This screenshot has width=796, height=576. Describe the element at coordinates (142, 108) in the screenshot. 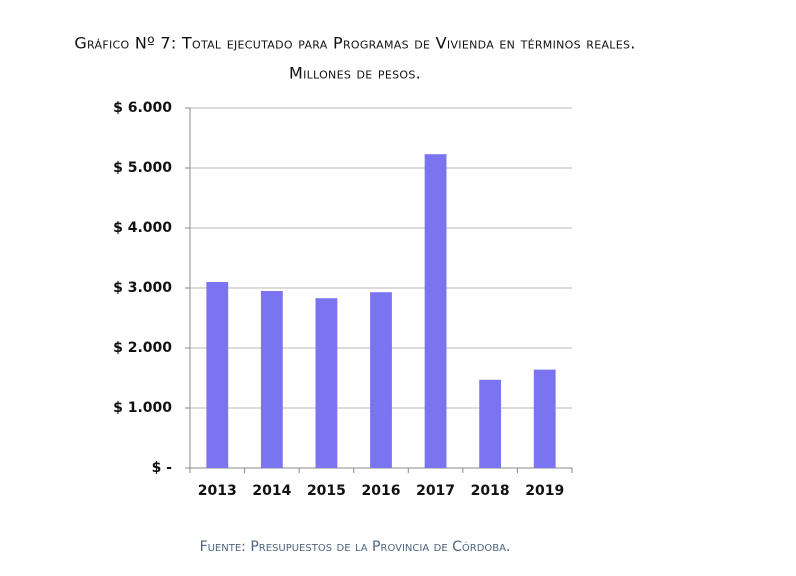

I see `y-tick-label: $ 6.000` at that location.